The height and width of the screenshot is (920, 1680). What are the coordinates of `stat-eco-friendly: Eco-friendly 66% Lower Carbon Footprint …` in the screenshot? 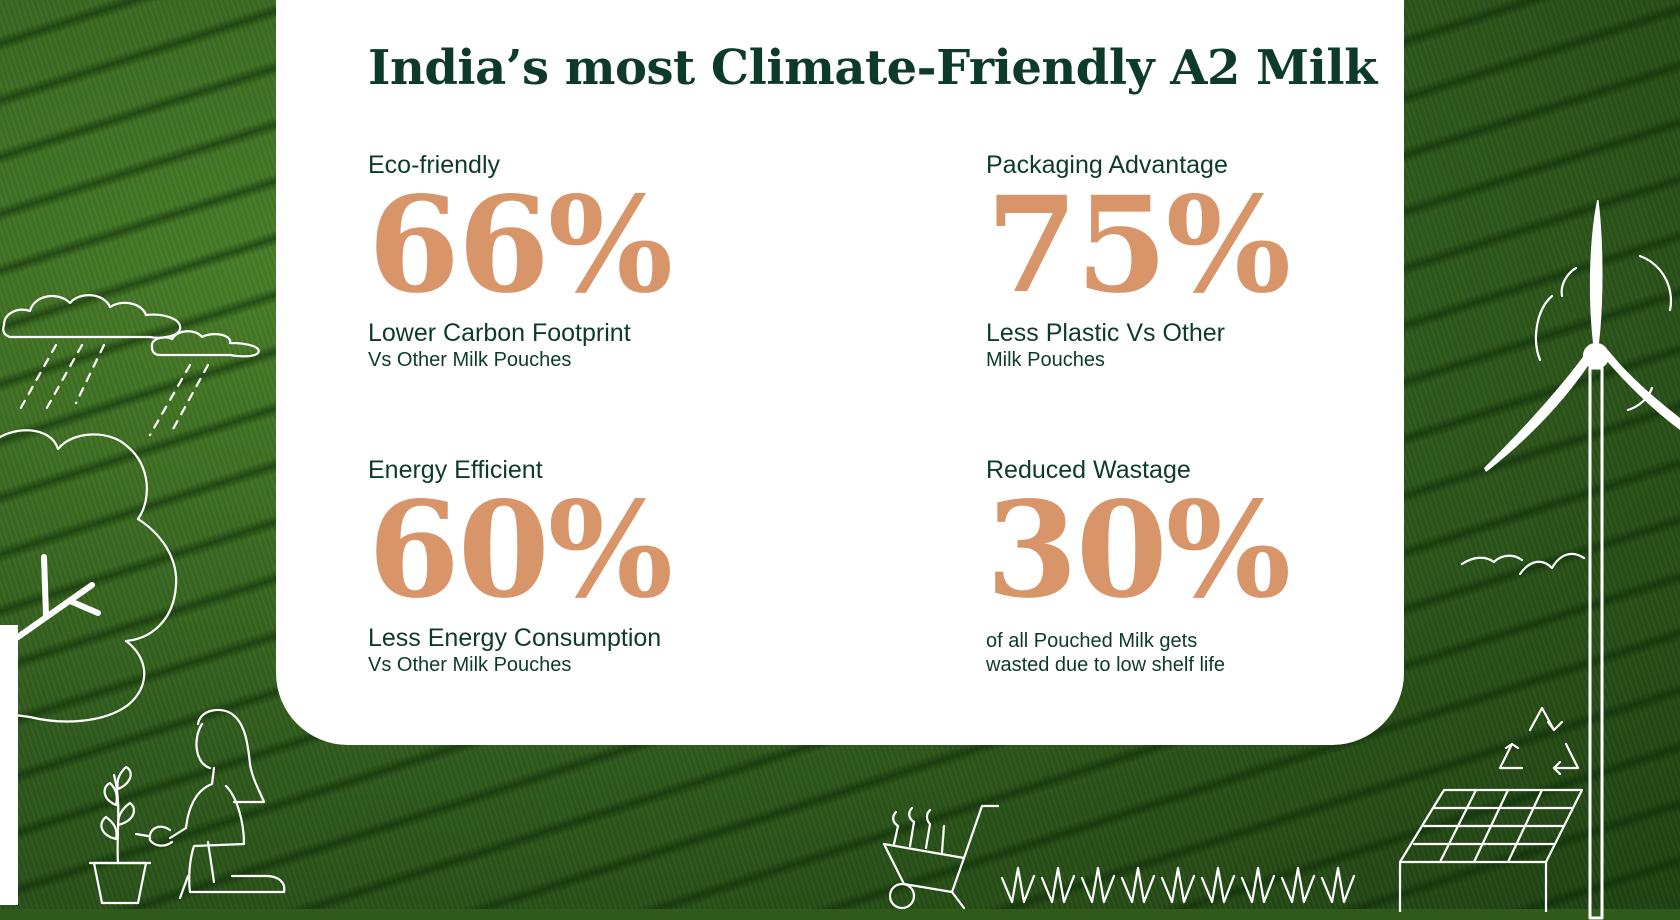 It's located at (598, 261).